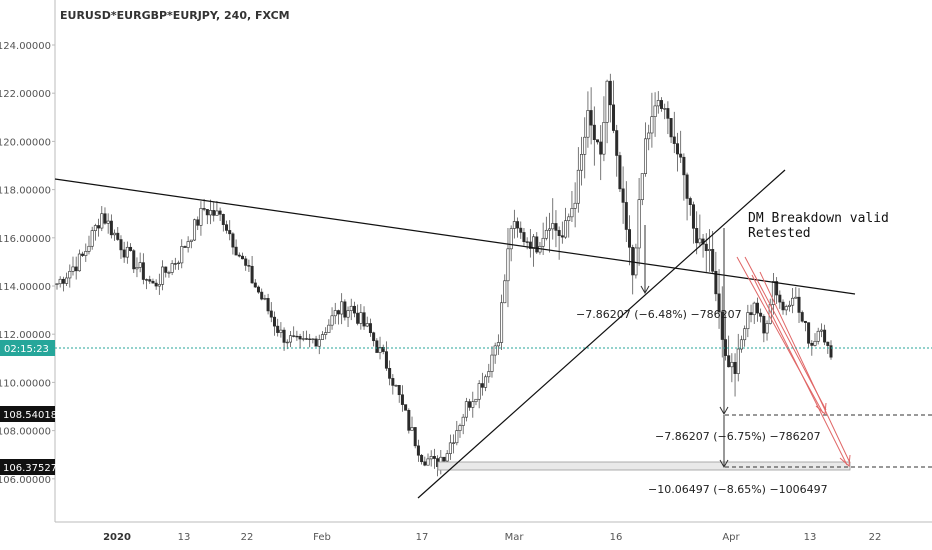 This screenshot has width=932, height=550. I want to click on y-tick-label: 112.00000, so click(25, 335).